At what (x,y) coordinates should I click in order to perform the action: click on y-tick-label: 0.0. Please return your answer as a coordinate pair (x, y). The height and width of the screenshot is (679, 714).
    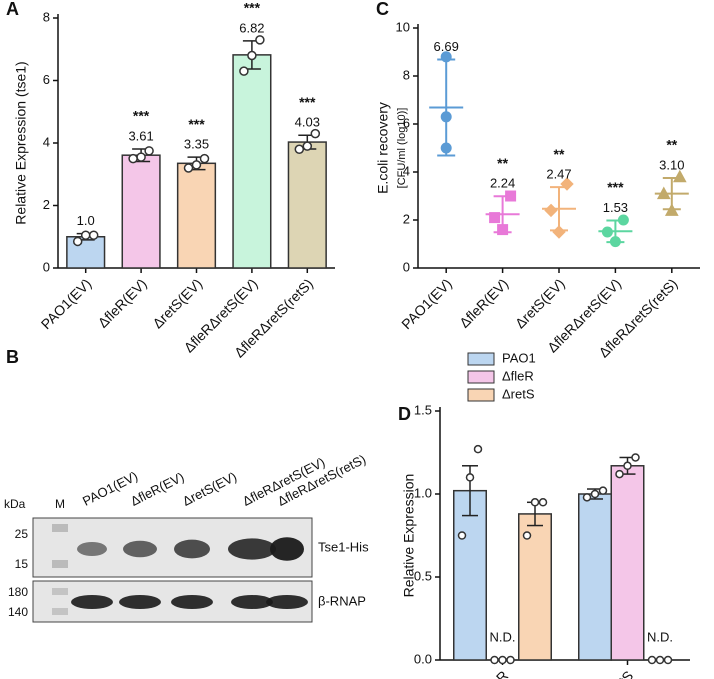
    Looking at the image, I should click on (423, 658).